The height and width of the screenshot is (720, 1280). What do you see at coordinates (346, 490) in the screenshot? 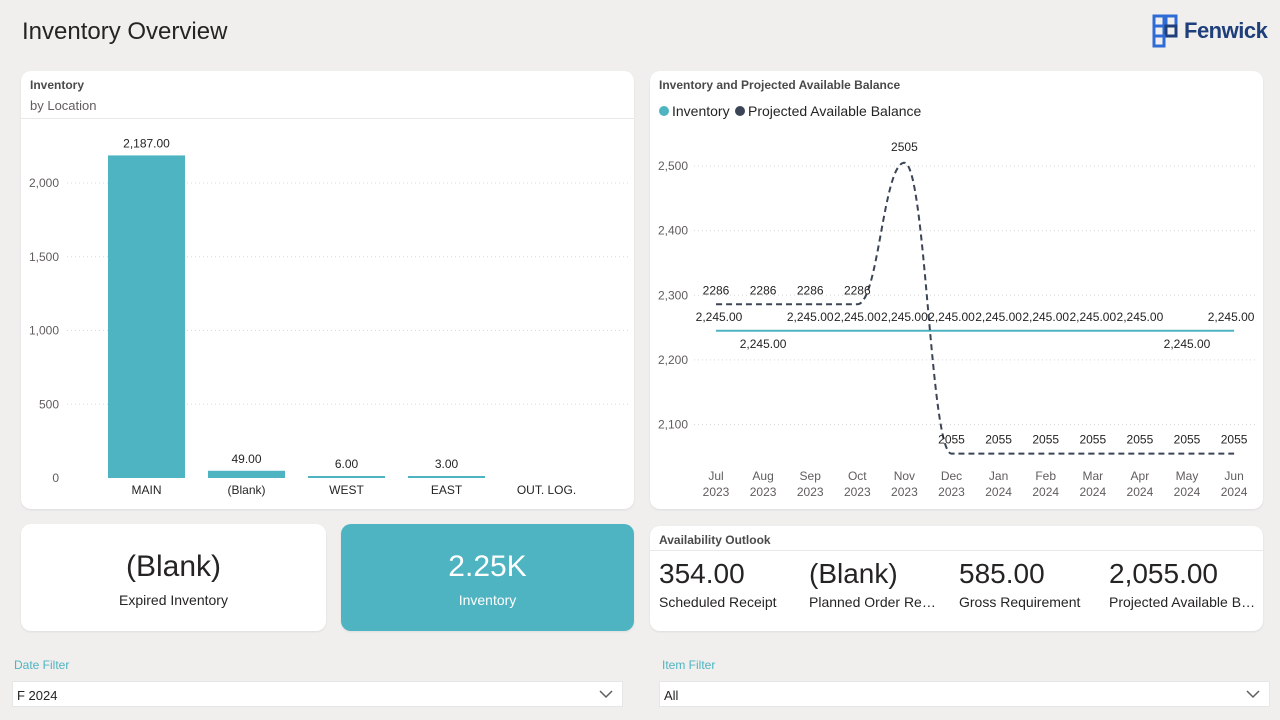
I see `bar-x-tick-label: WEST` at bounding box center [346, 490].